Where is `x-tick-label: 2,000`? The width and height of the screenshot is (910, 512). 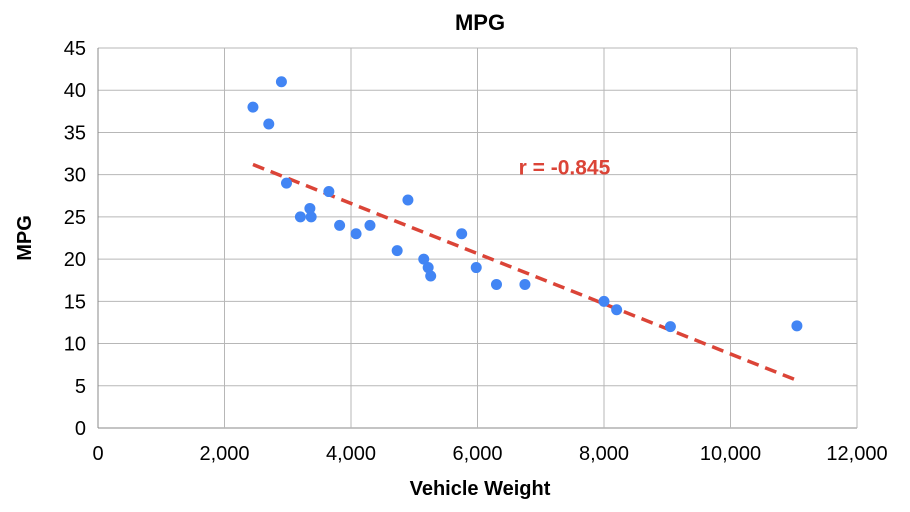
x-tick-label: 2,000 is located at coordinates (224, 454).